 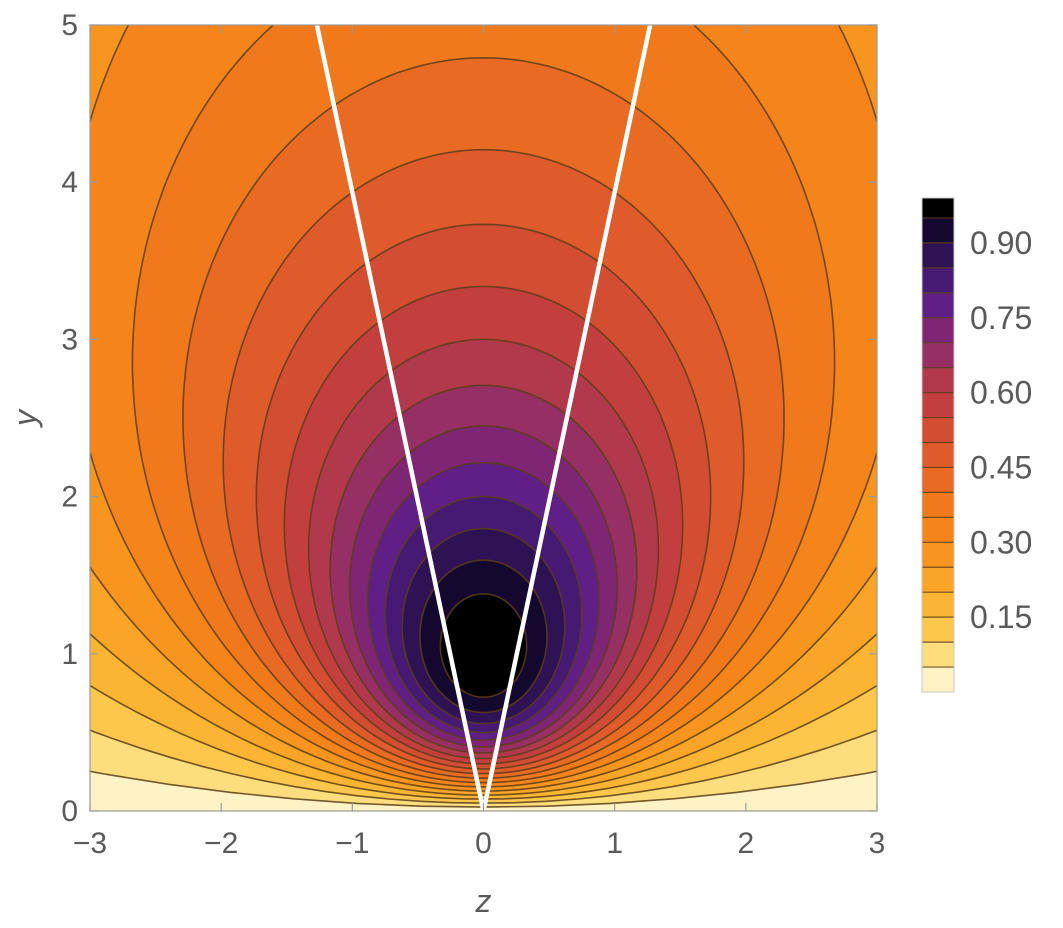 What do you see at coordinates (976, 445) in the screenshot?
I see `color-legend: 0.15 0.30 0.45 0.60 0.75 0.90` at bounding box center [976, 445].